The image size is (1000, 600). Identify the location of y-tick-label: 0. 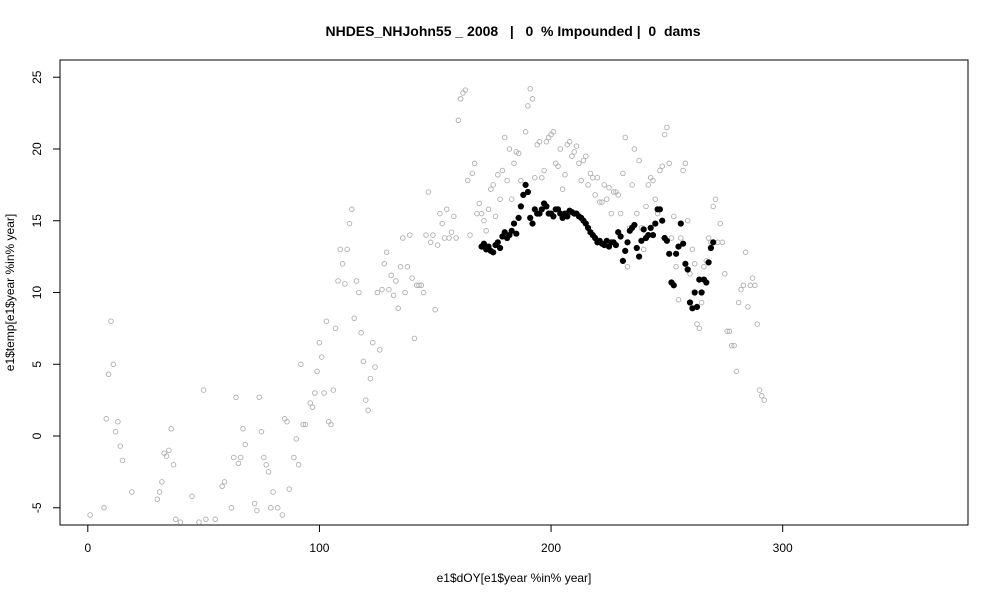
(37, 435).